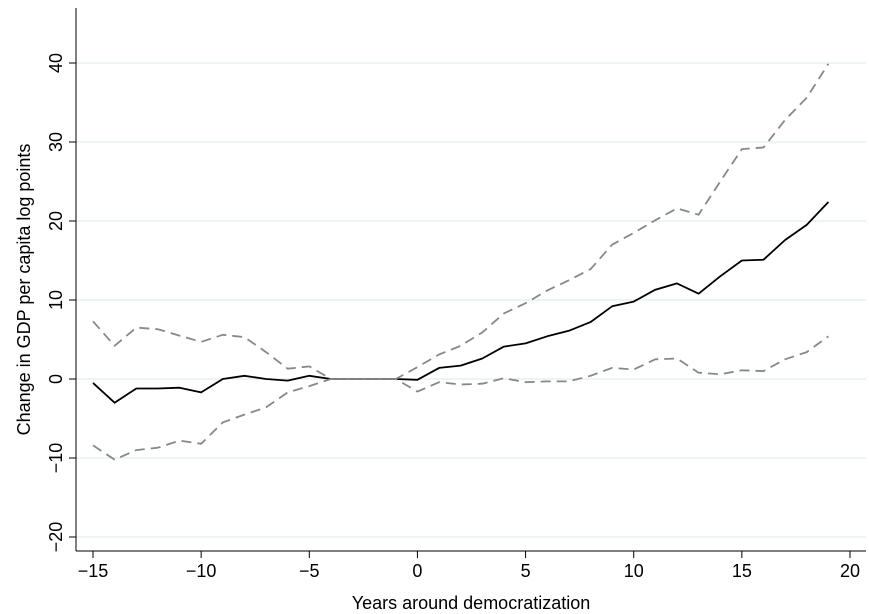 The image size is (869, 614). I want to click on x-tick-label: 15, so click(742, 571).